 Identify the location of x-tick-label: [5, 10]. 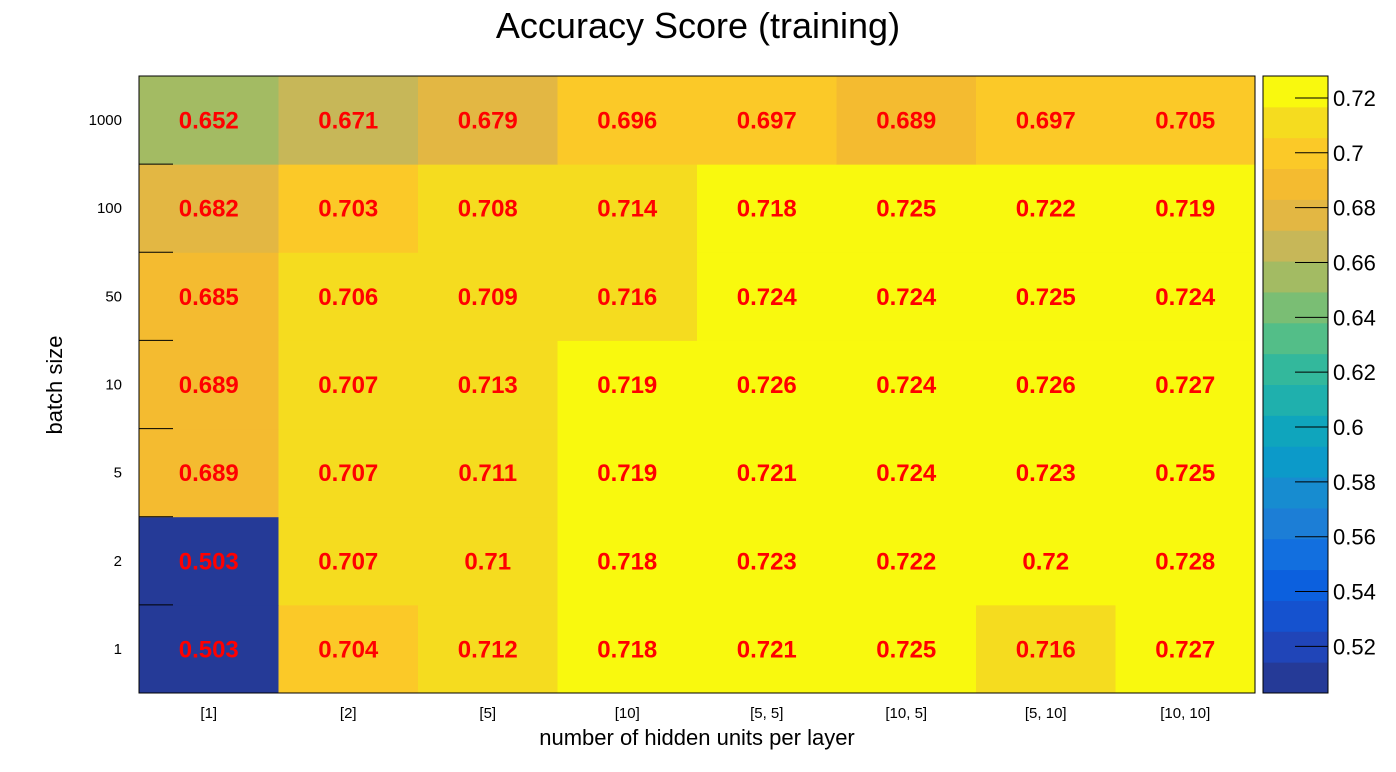
(1046, 713).